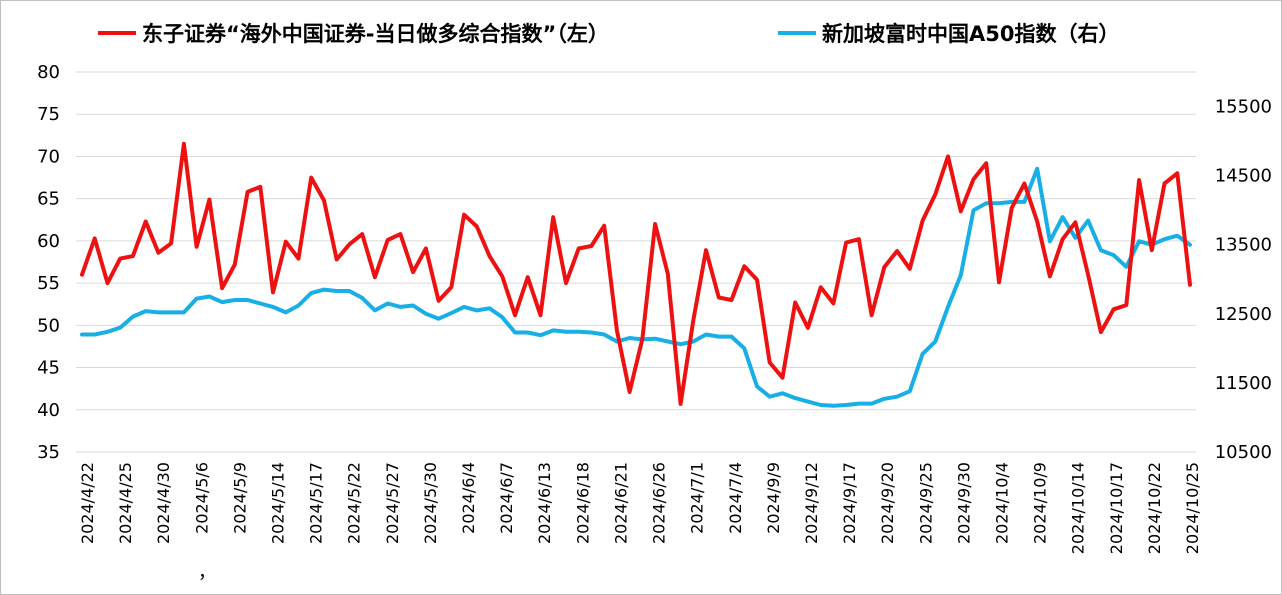  What do you see at coordinates (582, 503) in the screenshot?
I see `x-tick-label: 2024/6/18` at bounding box center [582, 503].